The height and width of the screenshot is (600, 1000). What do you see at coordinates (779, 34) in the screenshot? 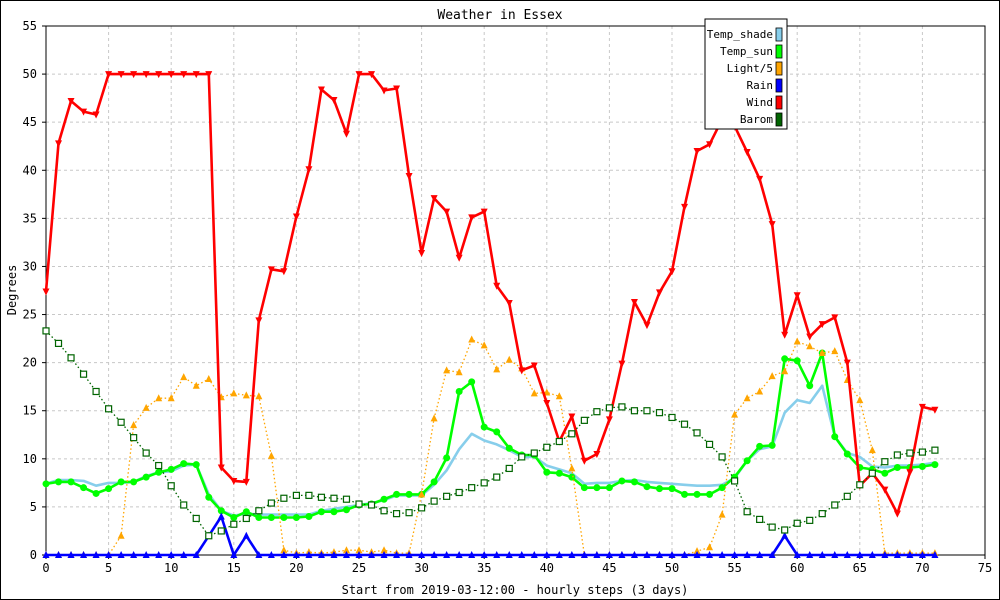
I see `legend-swatch-temp-shade` at bounding box center [779, 34].